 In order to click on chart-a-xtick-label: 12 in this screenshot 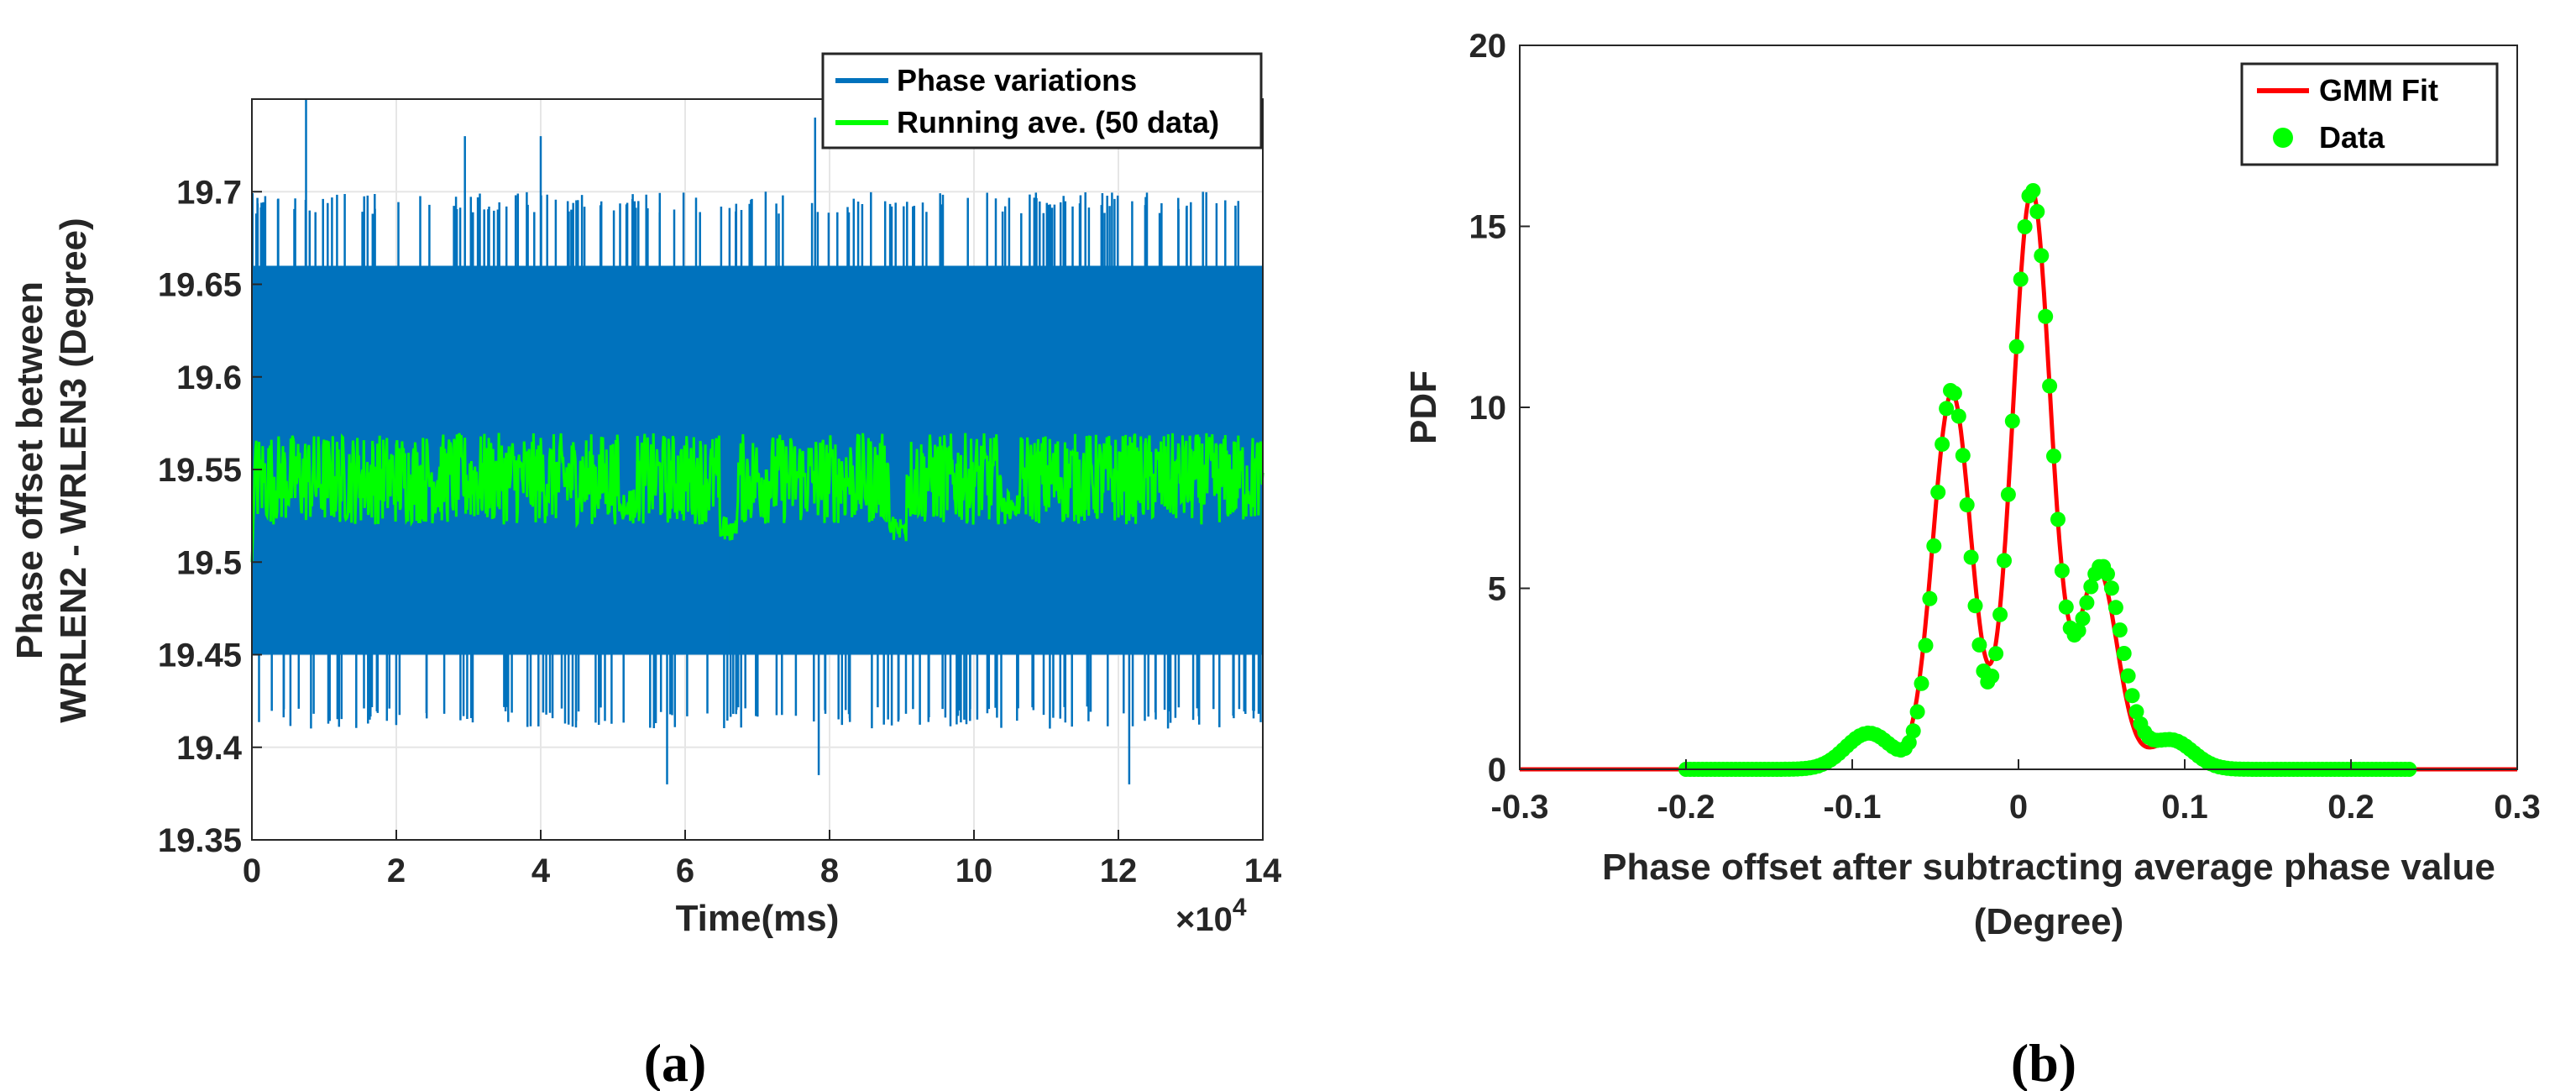, I will do `click(1119, 870)`.